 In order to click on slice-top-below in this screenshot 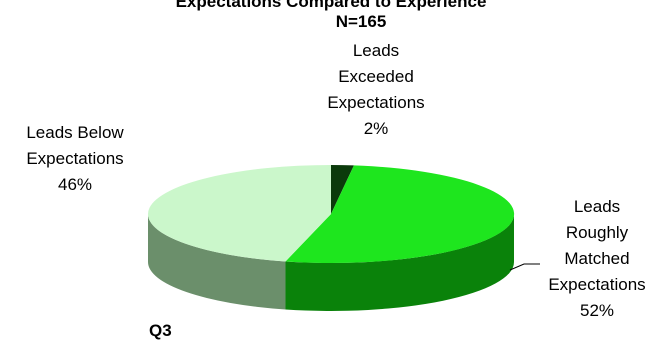, I will do `click(239, 213)`.